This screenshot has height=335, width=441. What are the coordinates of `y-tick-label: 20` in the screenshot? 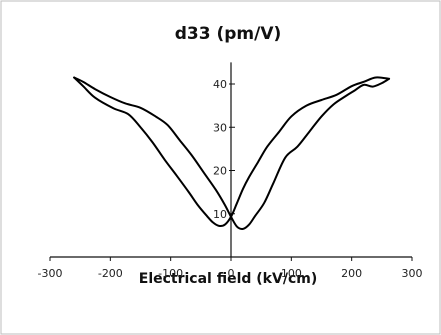 It's located at (220, 171).